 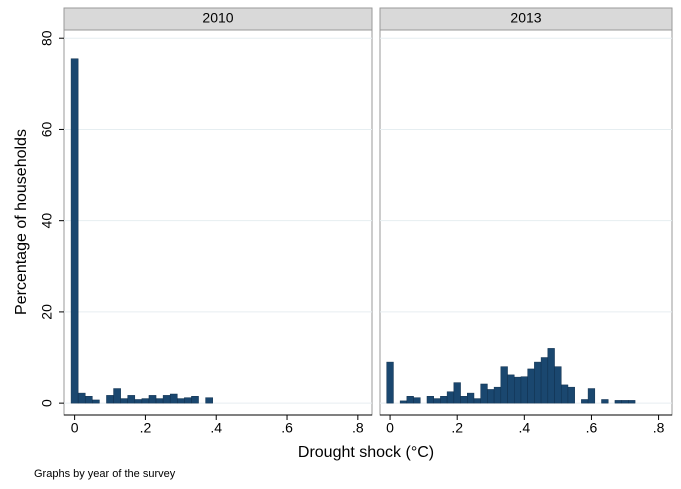 I want to click on y-tick-label: 40, so click(x=47, y=221).